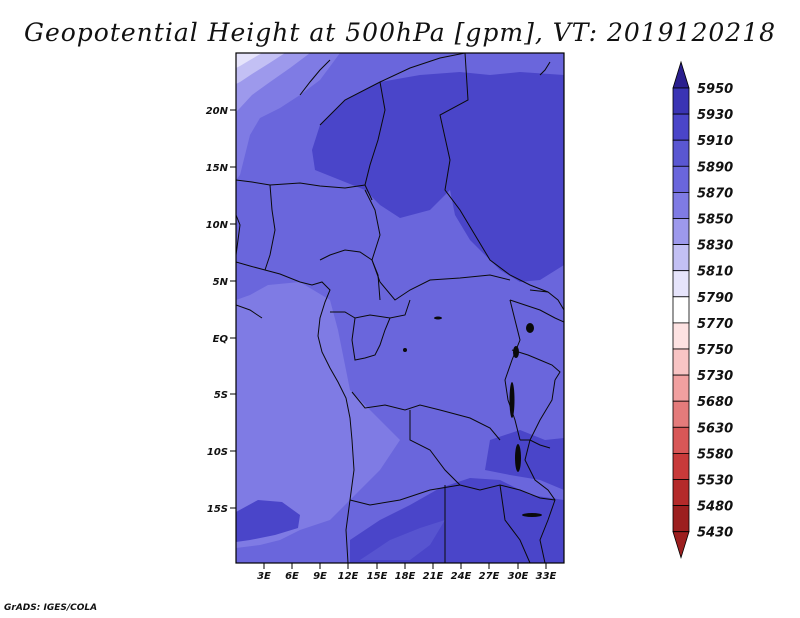 This screenshot has height=618, width=800. Describe the element at coordinates (715, 141) in the screenshot. I see `colorbar-label: 5910` at that location.